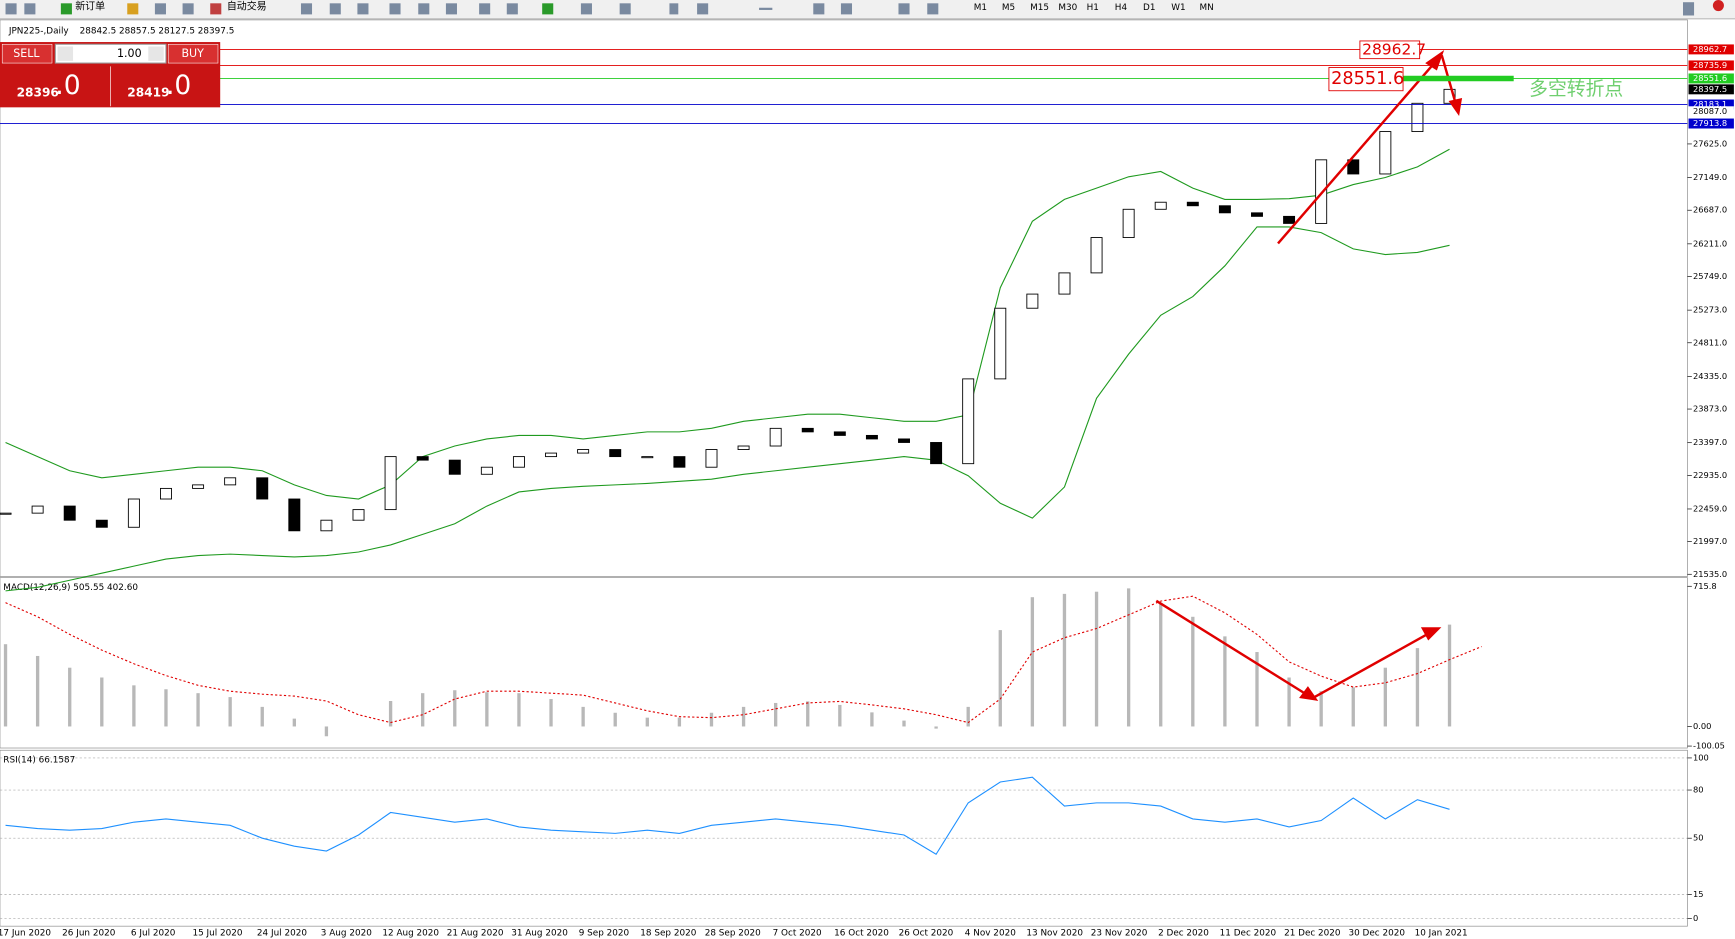  What do you see at coordinates (148, 92) in the screenshot?
I see `buy-price: 28419` at bounding box center [148, 92].